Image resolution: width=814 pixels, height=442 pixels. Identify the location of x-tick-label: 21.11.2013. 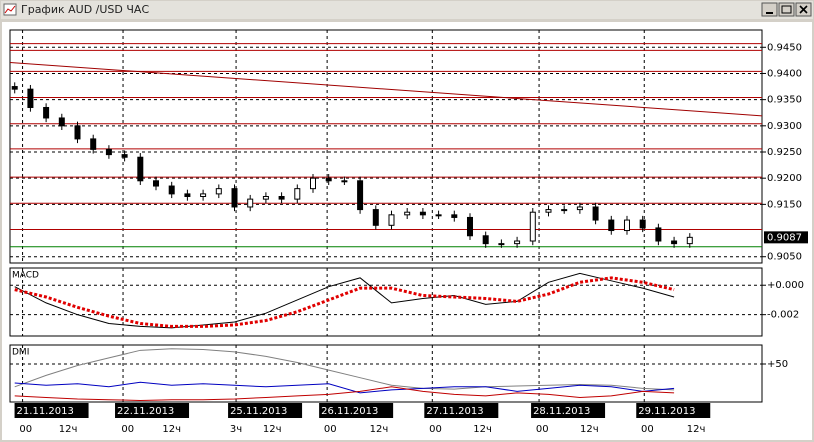
(45, 411).